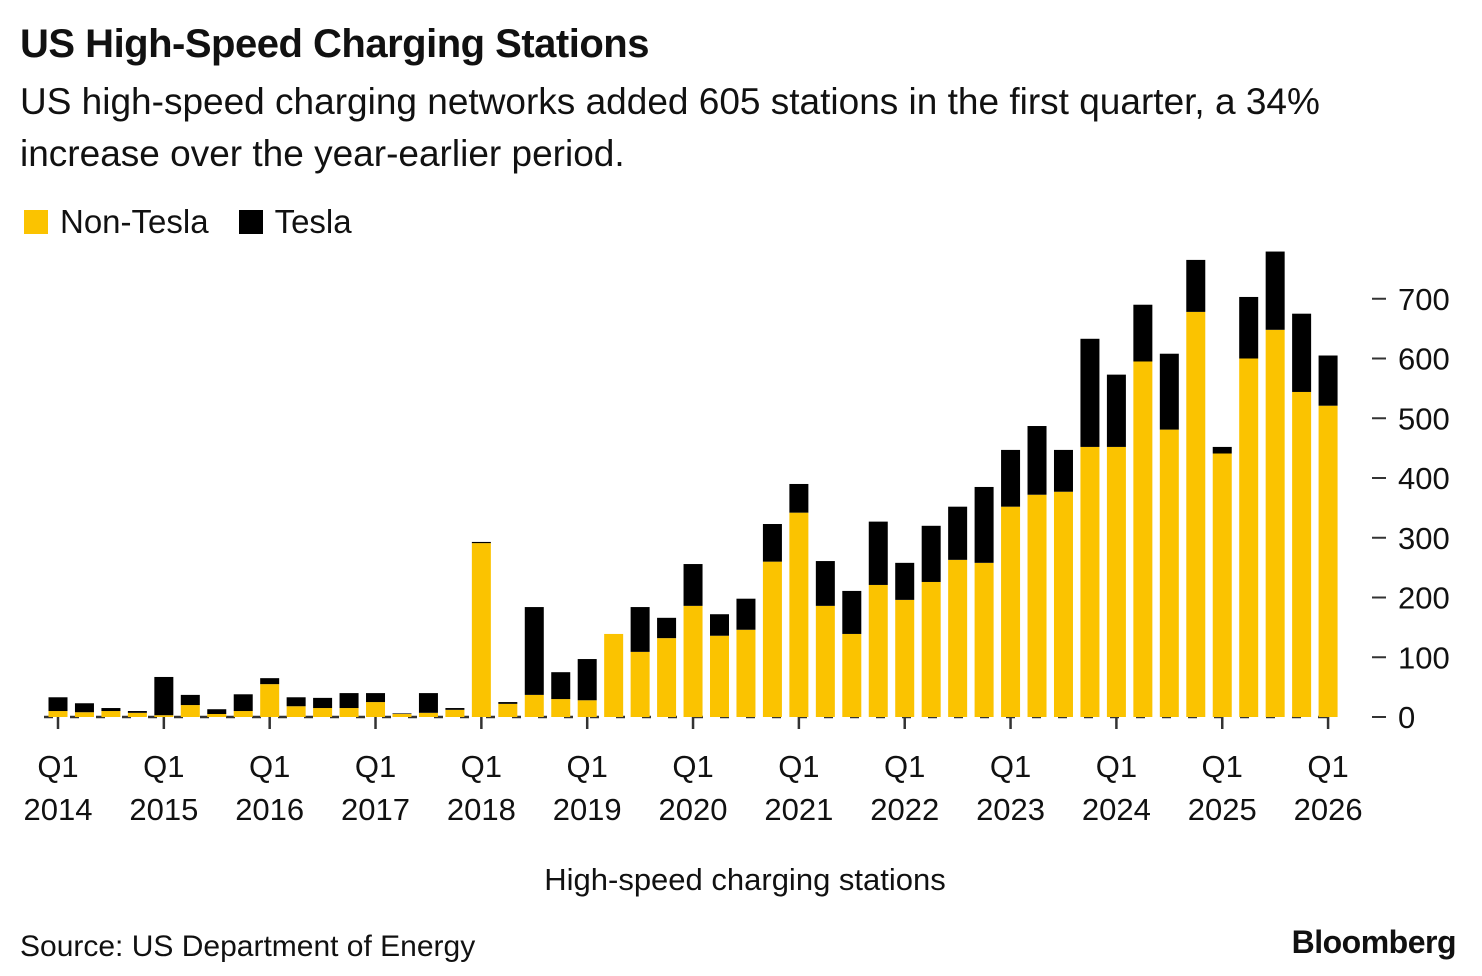  Describe the element at coordinates (36, 222) in the screenshot. I see `legend-swatch-non-tesla` at that location.